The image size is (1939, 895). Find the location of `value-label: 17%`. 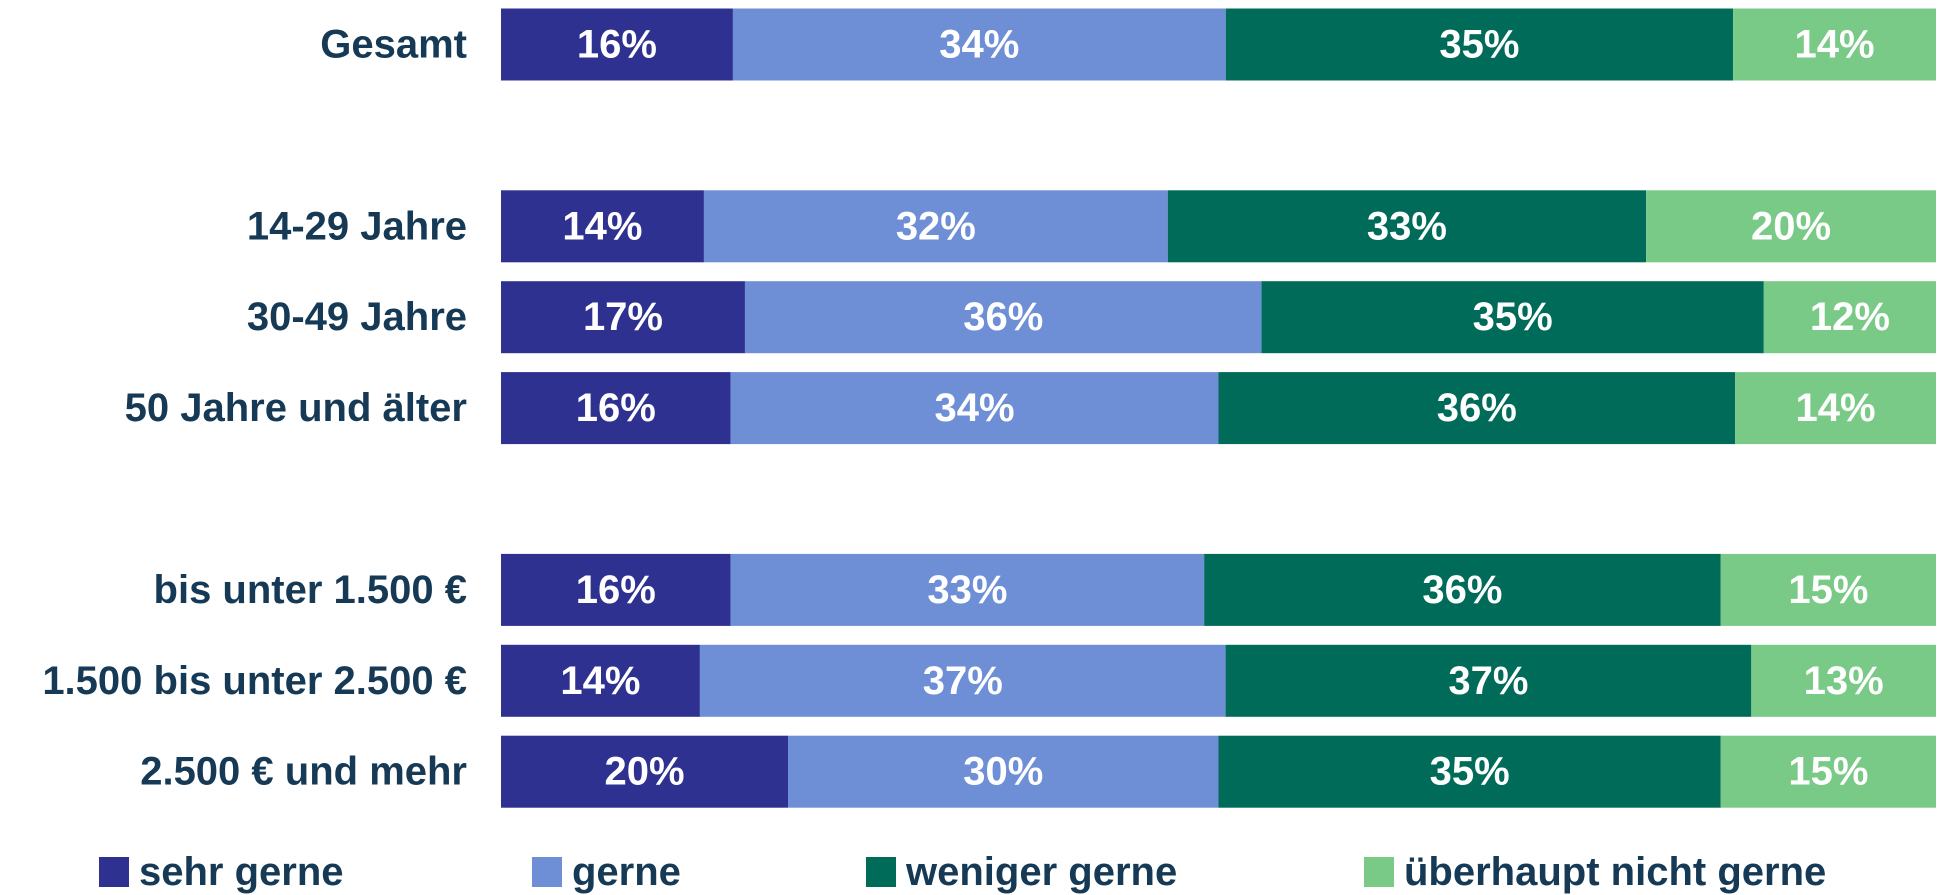

value-label: 17% is located at coordinates (623, 317).